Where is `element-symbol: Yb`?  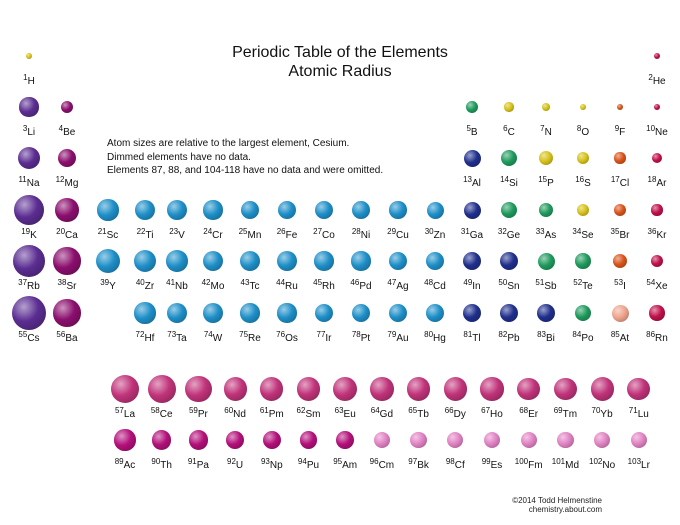 element-symbol: Yb is located at coordinates (606, 414).